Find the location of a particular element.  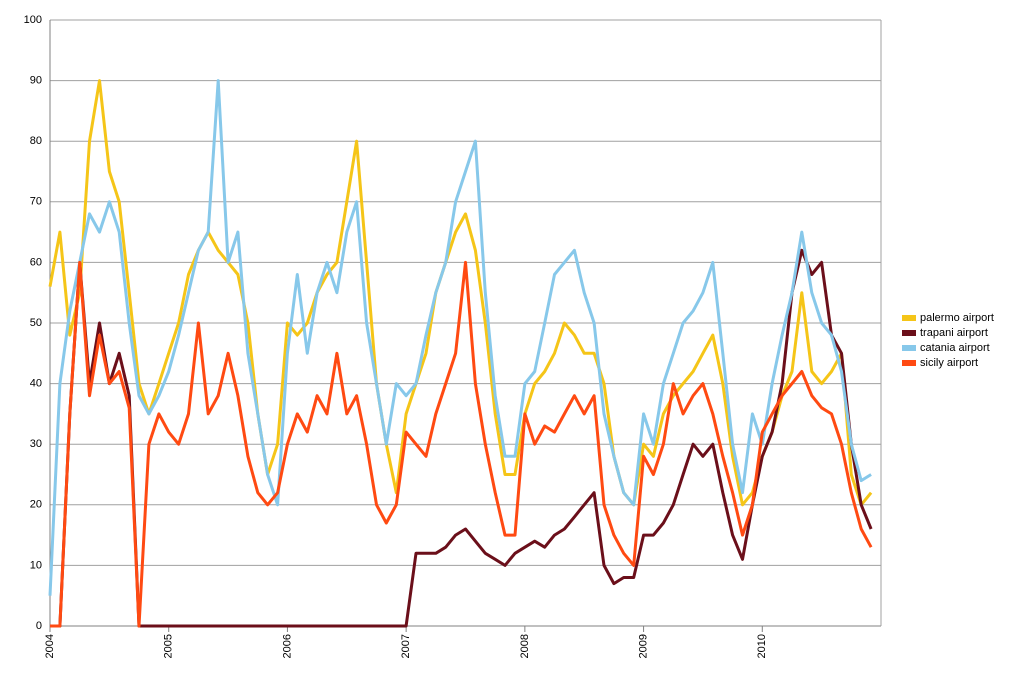

x-tick-label: 2004 is located at coordinates (50, 646).